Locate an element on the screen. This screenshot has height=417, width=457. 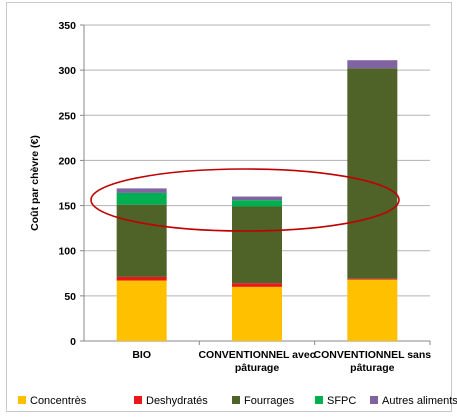
y-tick-label: 250 is located at coordinates (67, 116).